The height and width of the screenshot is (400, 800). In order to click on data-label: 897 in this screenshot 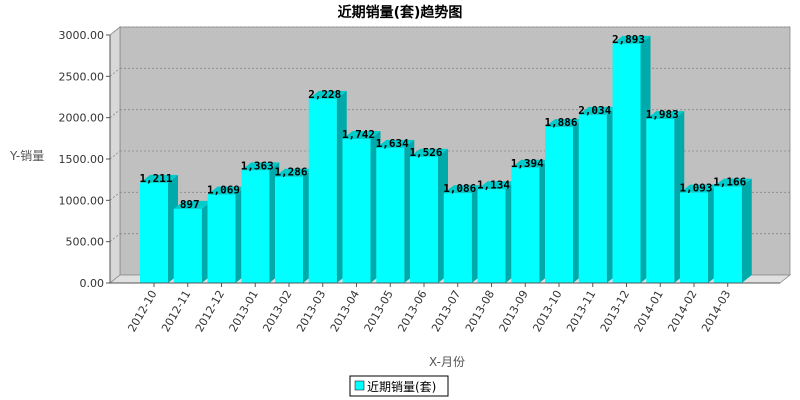, I will do `click(190, 204)`.